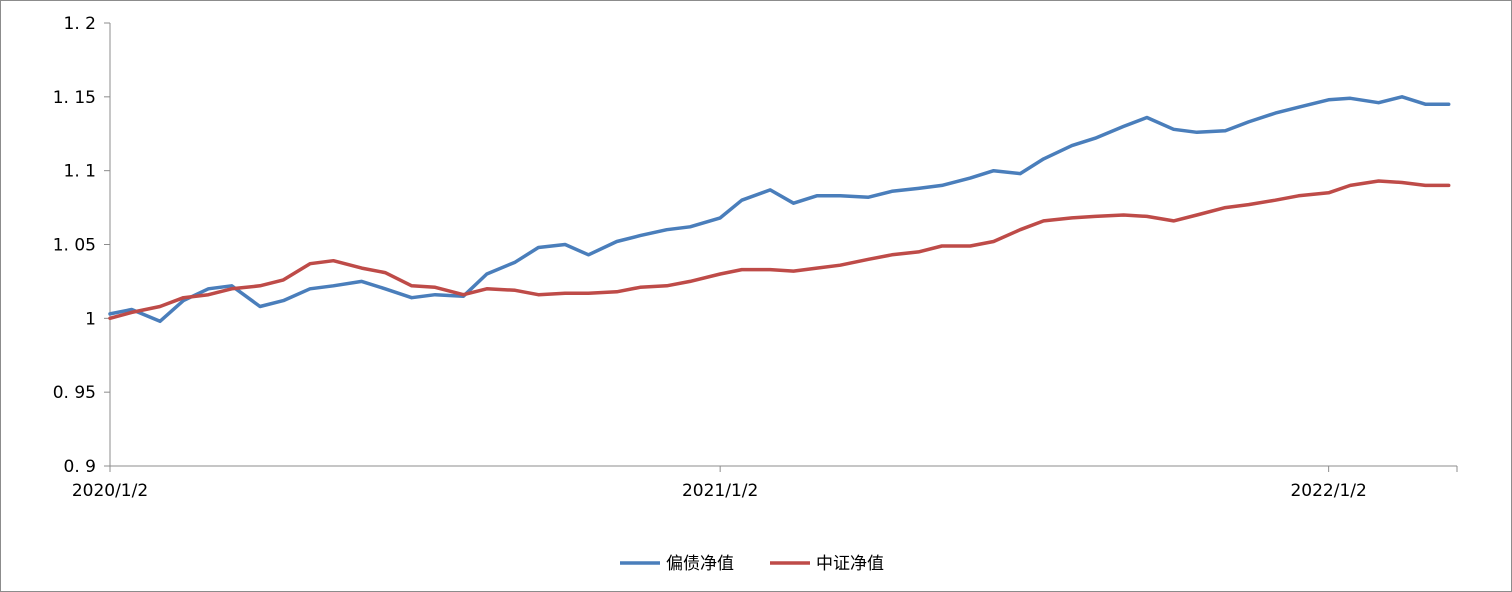 Image resolution: width=1512 pixels, height=592 pixels. I want to click on y-tick-label: 1. 1, so click(80, 172).